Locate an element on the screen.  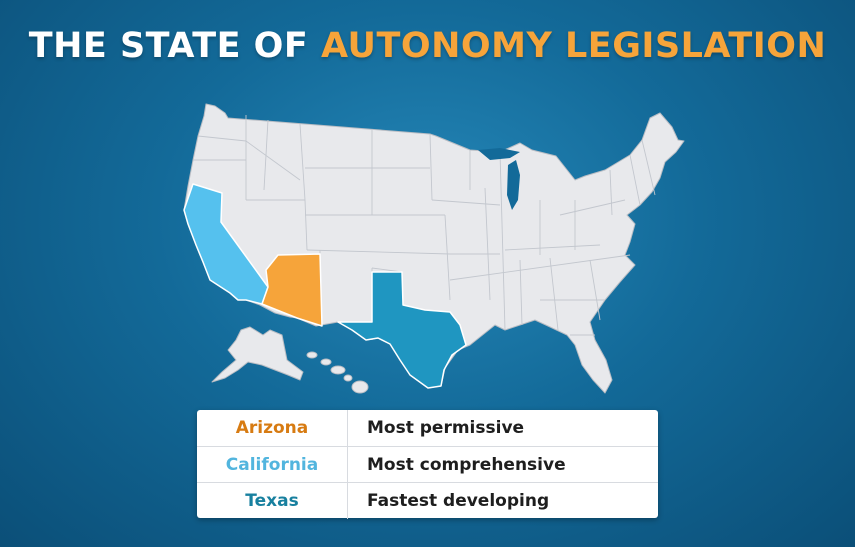
legend-row-texas: Texas Fastest developing is located at coordinates (427, 500).